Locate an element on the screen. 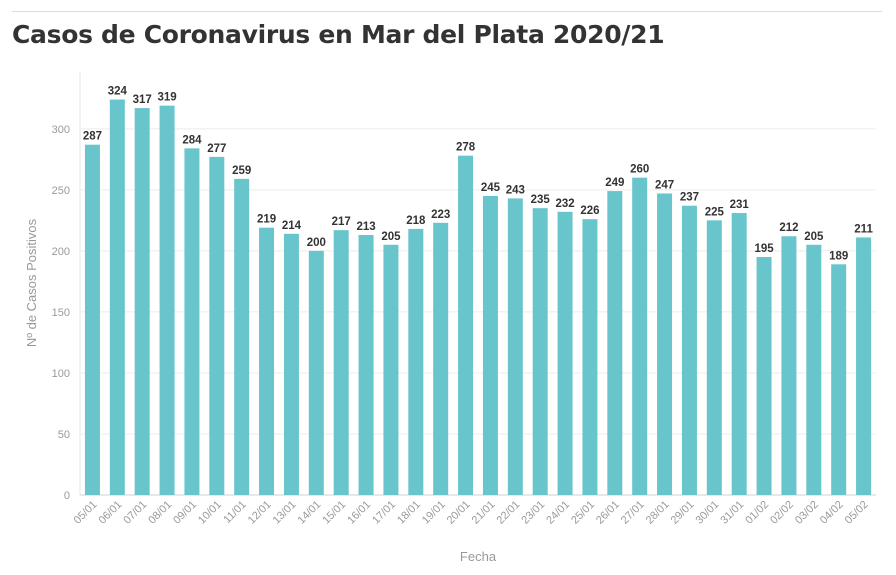 The width and height of the screenshot is (896, 575). x-tick-label: 22/01 is located at coordinates (508, 513).